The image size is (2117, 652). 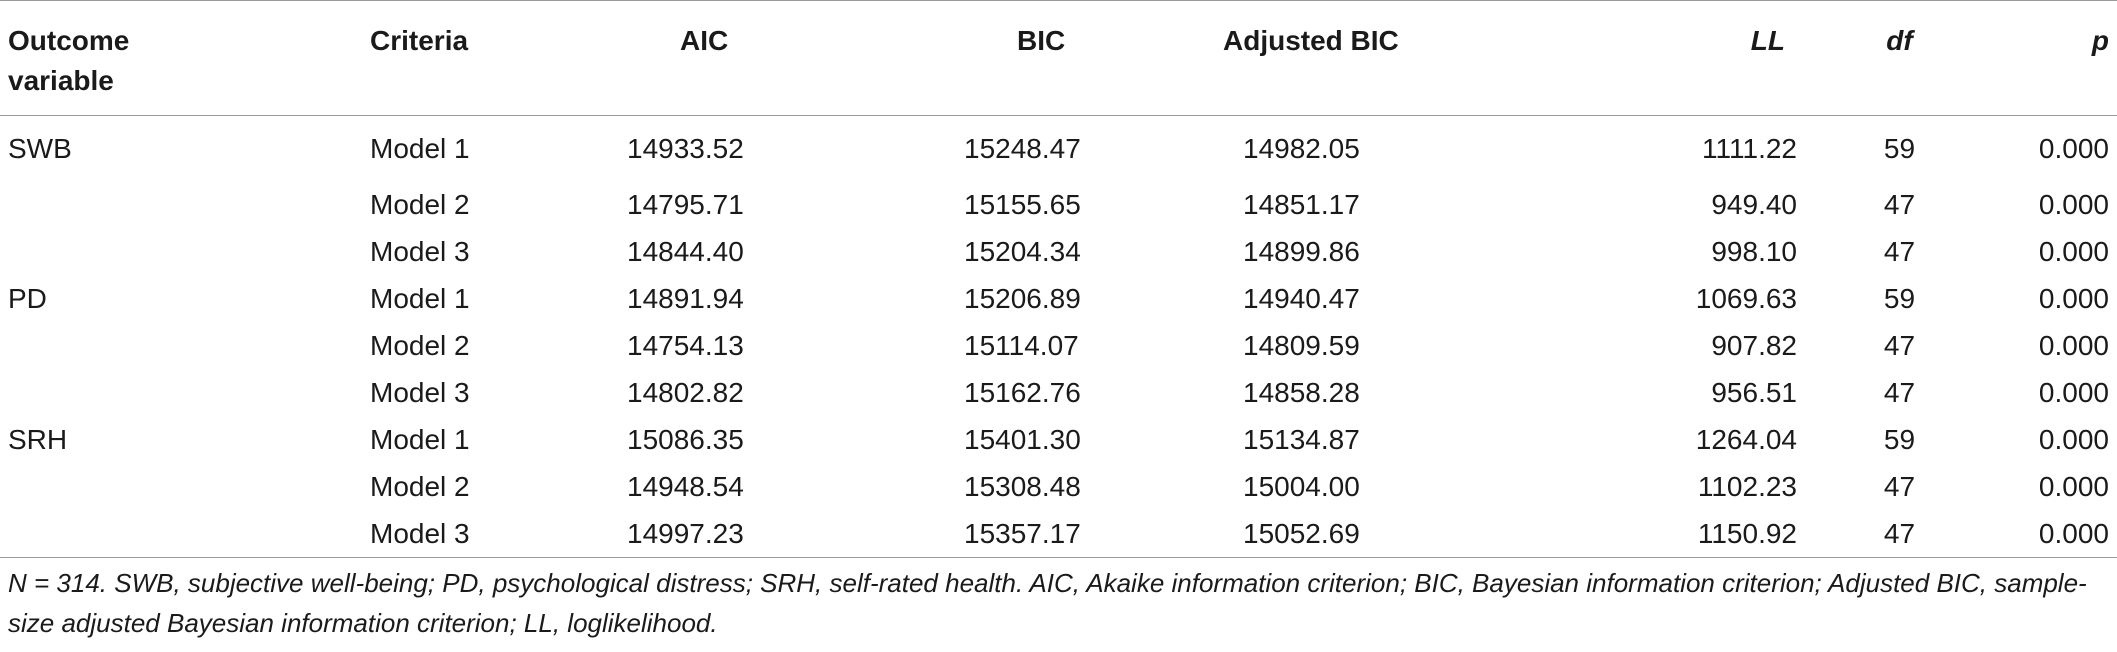 What do you see at coordinates (1301, 298) in the screenshot?
I see `cell-adjusted-bic: 14940.47` at bounding box center [1301, 298].